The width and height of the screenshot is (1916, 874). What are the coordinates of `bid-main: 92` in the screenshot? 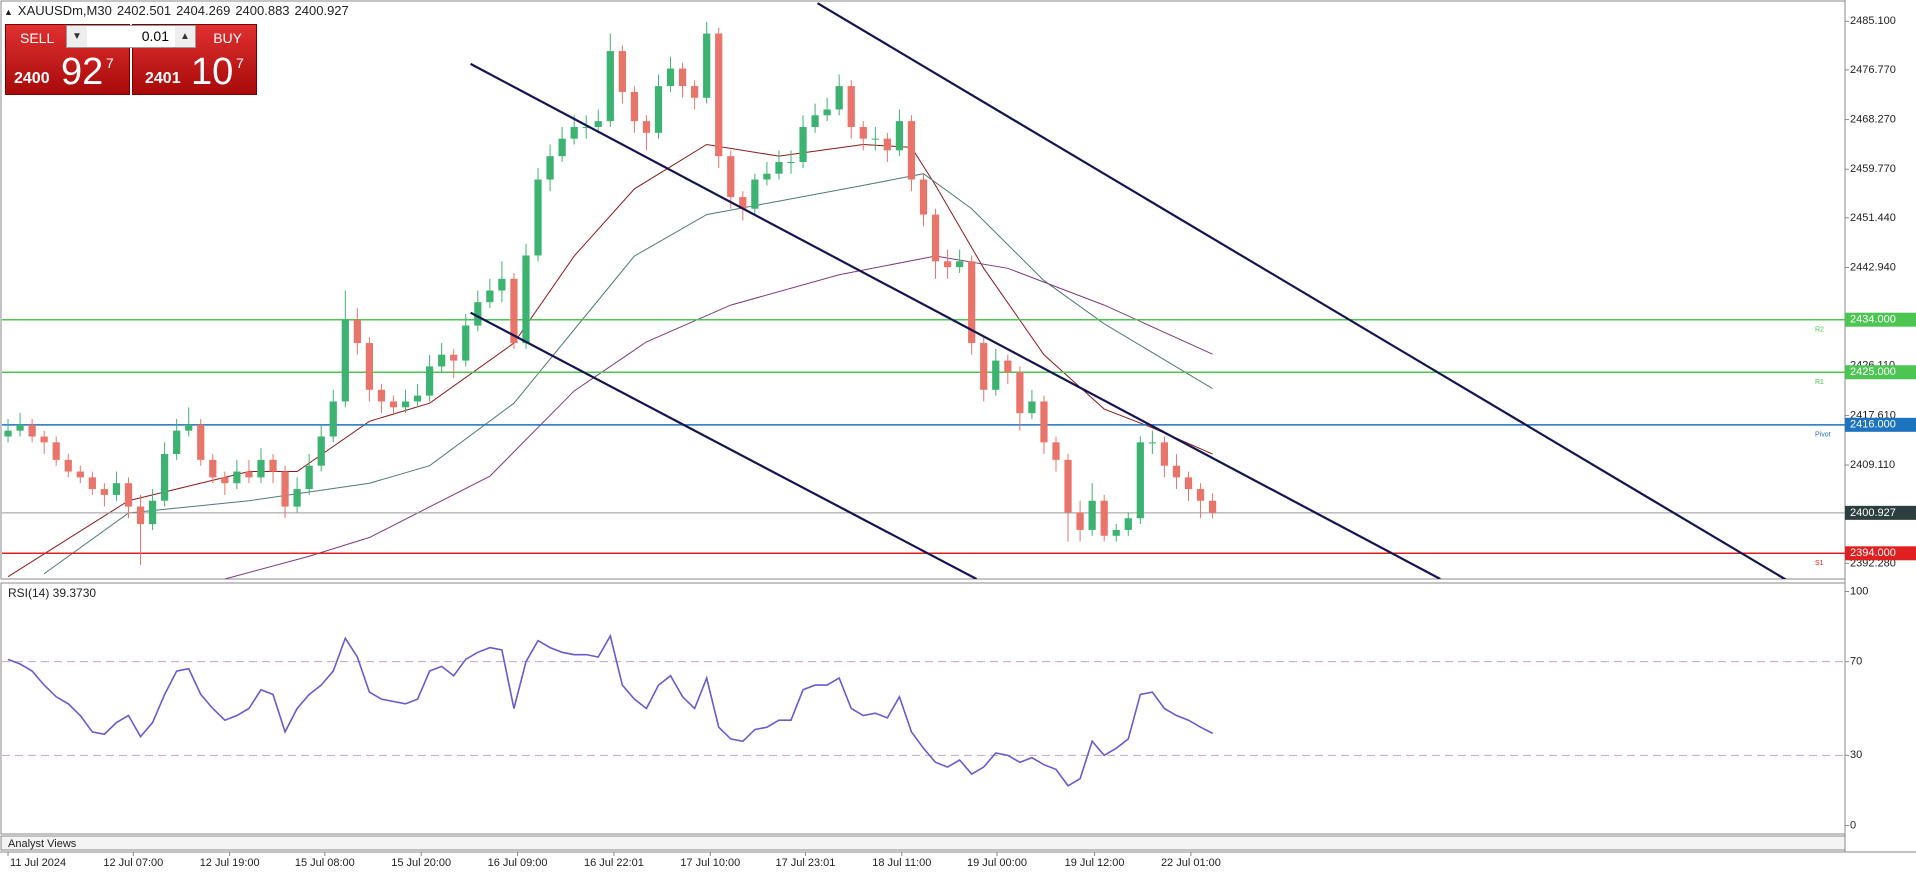 It's located at (82, 72).